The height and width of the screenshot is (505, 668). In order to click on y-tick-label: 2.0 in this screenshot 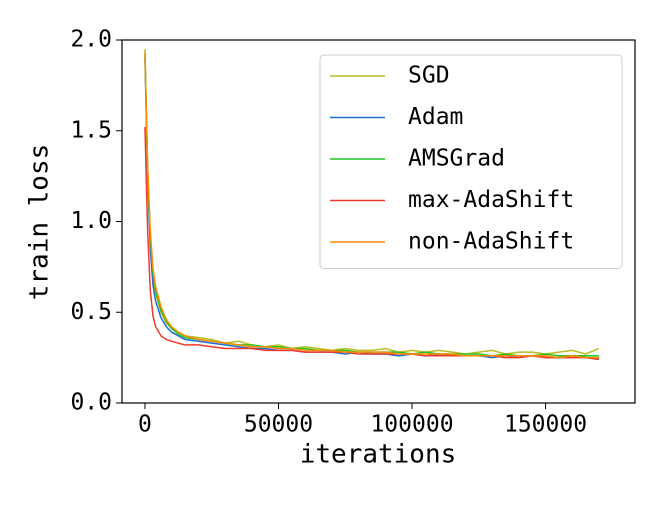, I will do `click(91, 40)`.